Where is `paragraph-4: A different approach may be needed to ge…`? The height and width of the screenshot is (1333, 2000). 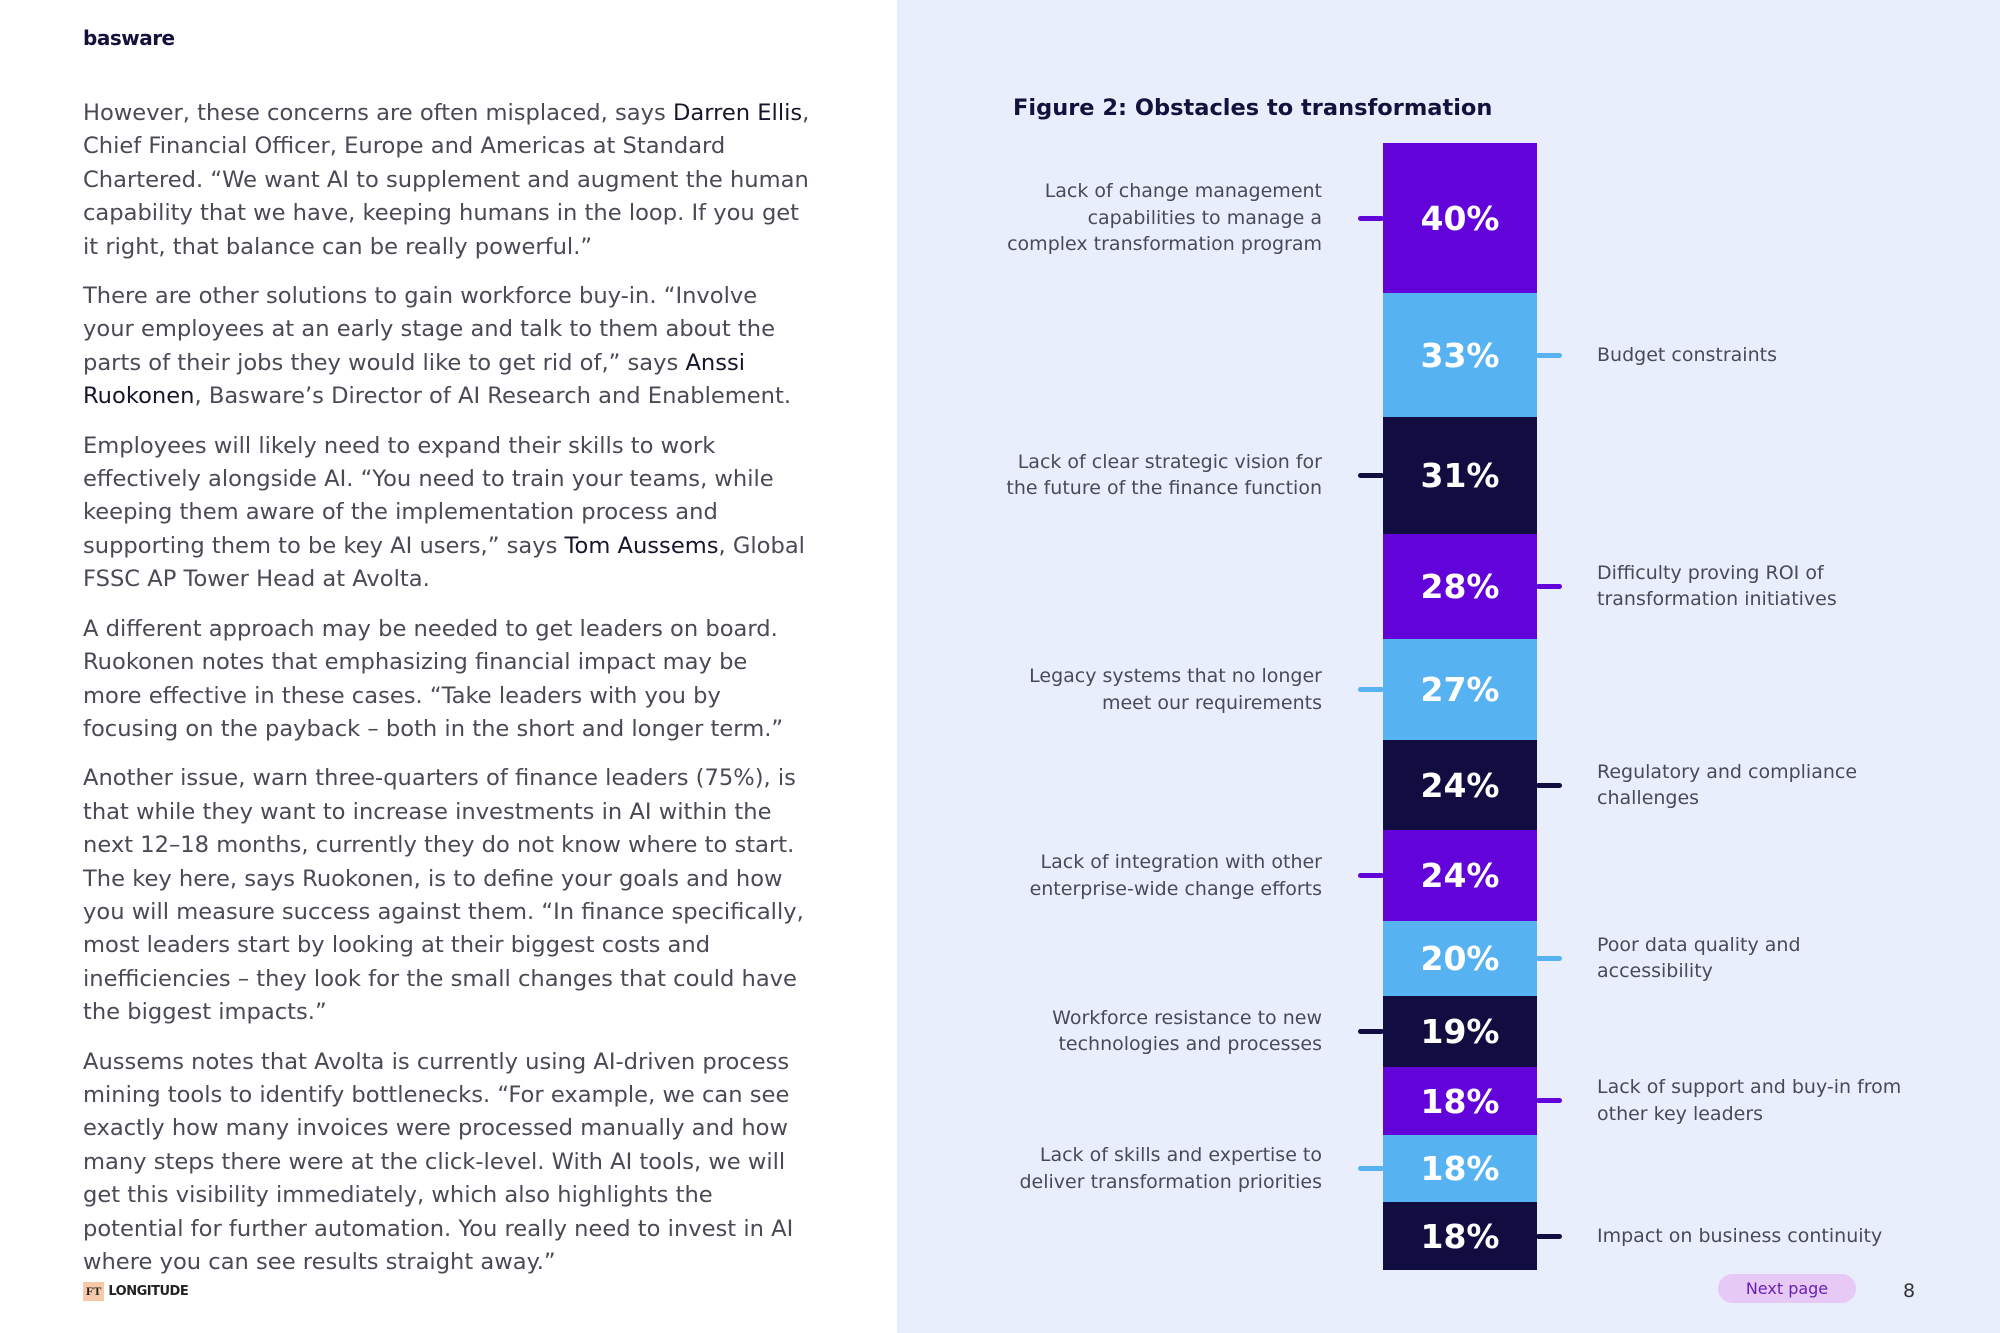
paragraph-4: A different approach may be needed to ge… is located at coordinates (433, 678).